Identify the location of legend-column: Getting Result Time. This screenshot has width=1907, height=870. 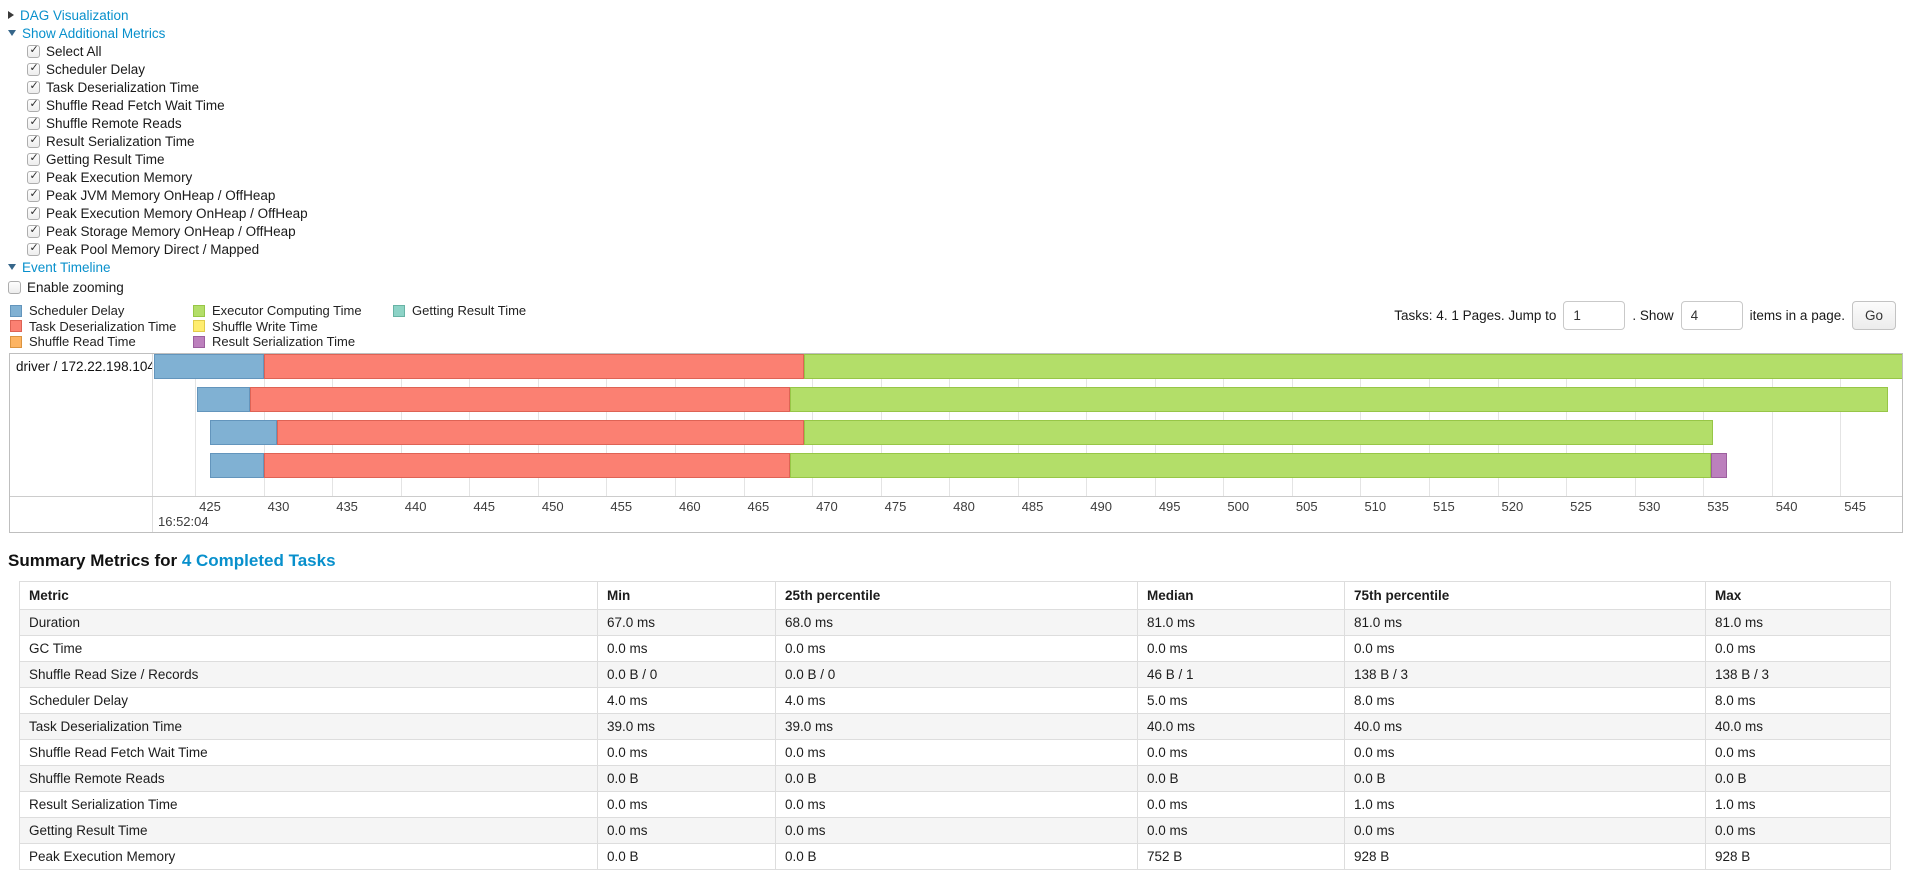
(459, 326).